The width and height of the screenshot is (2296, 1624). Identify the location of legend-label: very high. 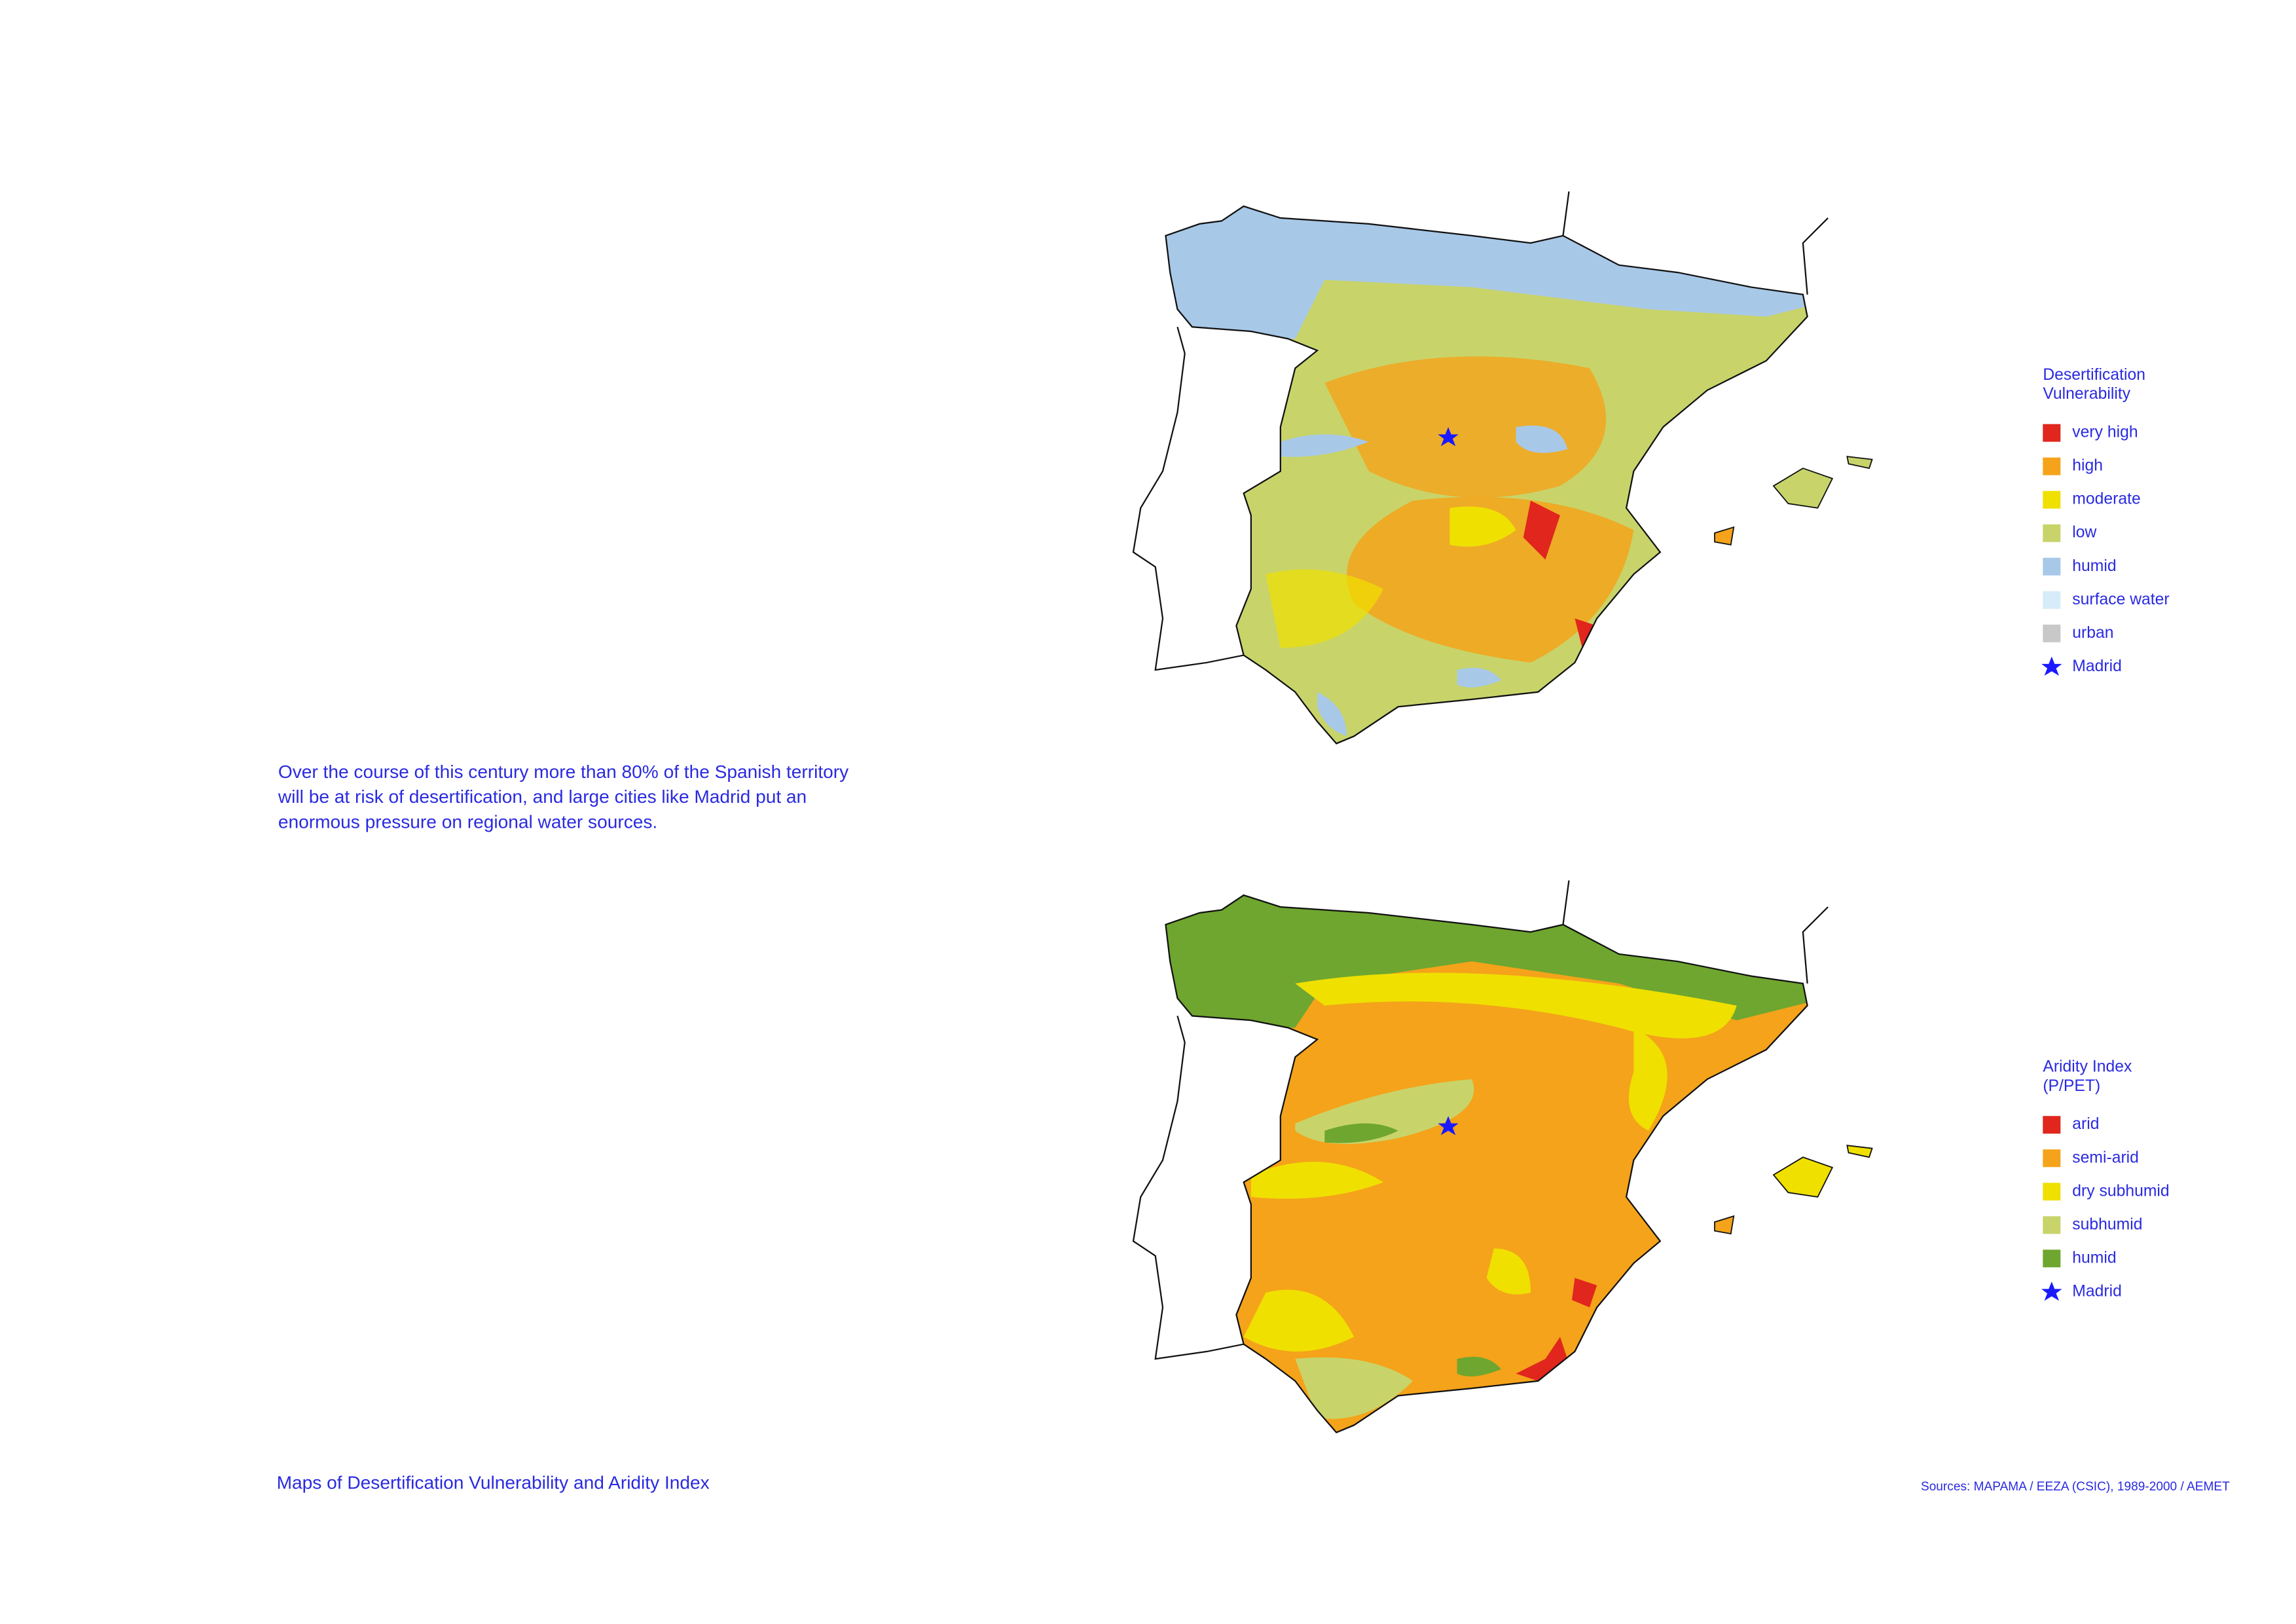
(2105, 432).